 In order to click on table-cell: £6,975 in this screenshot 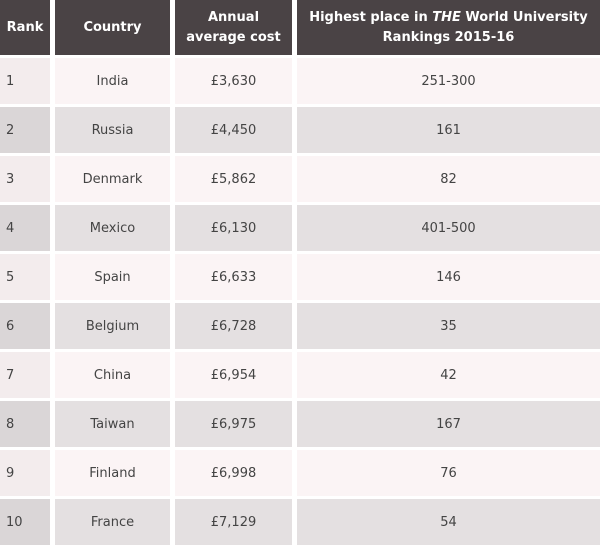, I will do `click(233, 424)`.